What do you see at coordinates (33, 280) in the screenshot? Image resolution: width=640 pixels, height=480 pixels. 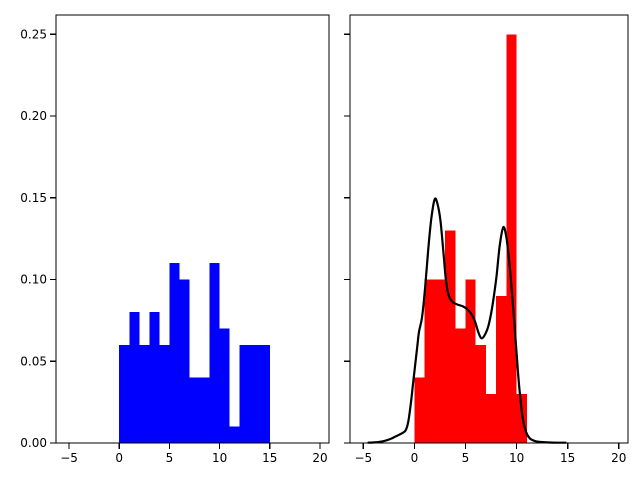 I see `y-tick-label: 0.10` at bounding box center [33, 280].